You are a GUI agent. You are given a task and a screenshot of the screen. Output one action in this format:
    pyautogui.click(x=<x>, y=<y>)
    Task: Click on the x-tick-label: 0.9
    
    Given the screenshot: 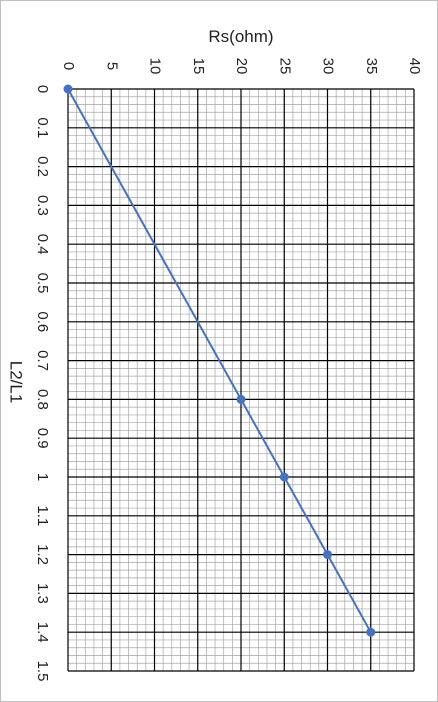 What is the action you would take?
    pyautogui.click(x=42, y=438)
    